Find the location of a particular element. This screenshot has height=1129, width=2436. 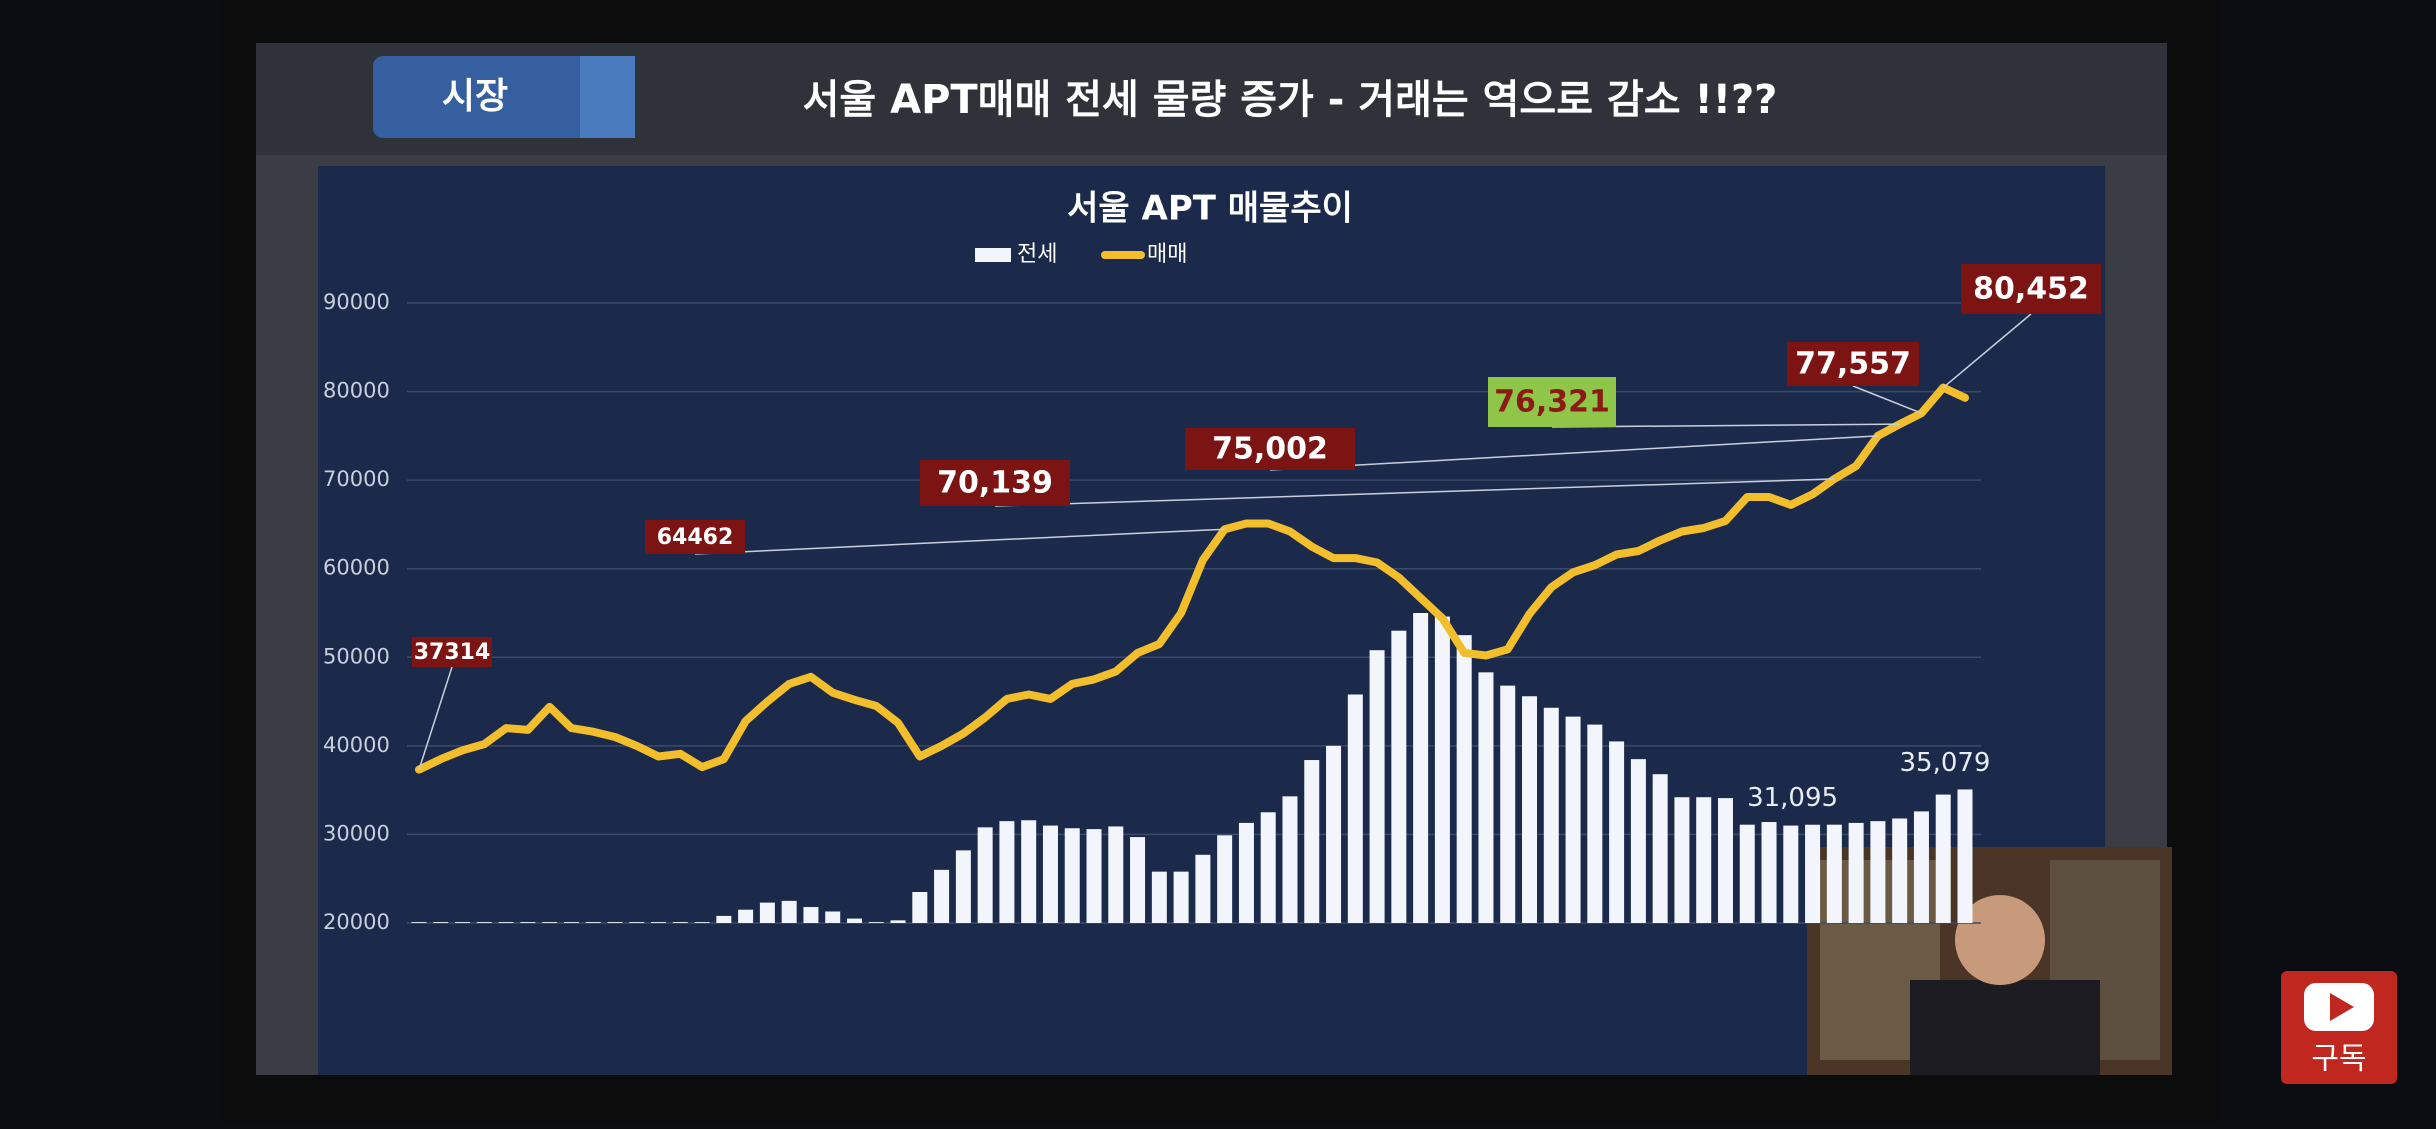

bar-value-label: 31,095 is located at coordinates (1792, 798).